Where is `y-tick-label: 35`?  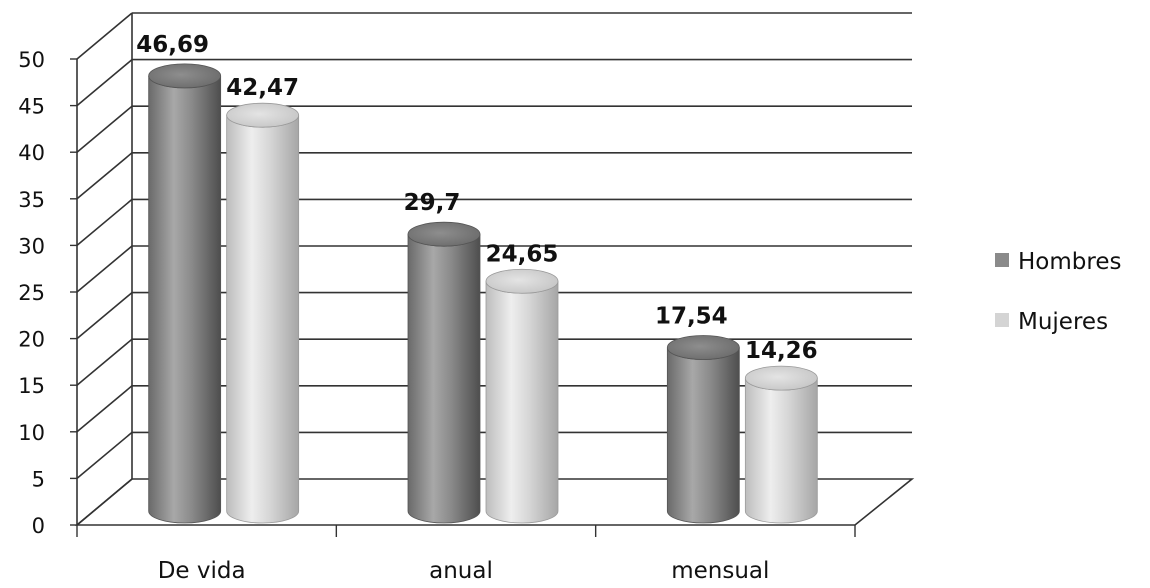
y-tick-label: 35 is located at coordinates (31, 200).